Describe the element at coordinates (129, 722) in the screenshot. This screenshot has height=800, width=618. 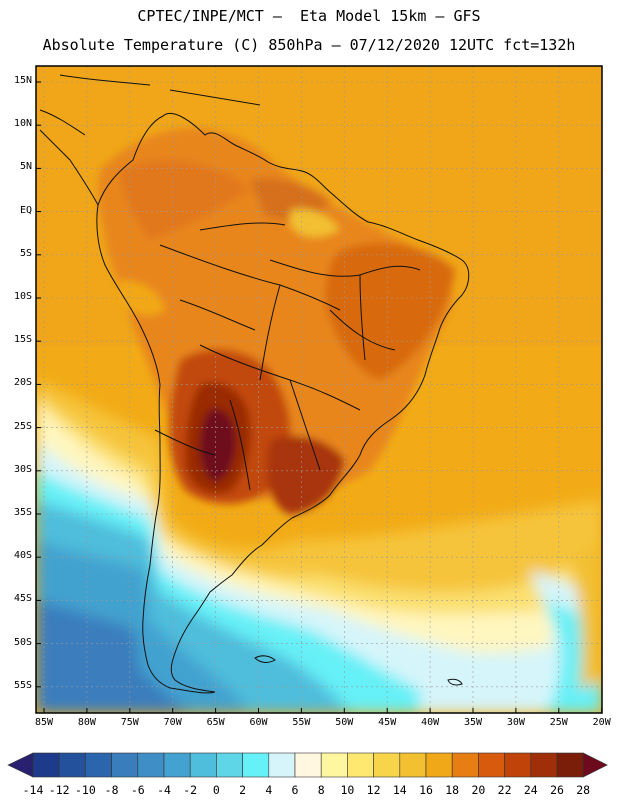
I see `lon-label: 75W` at that location.